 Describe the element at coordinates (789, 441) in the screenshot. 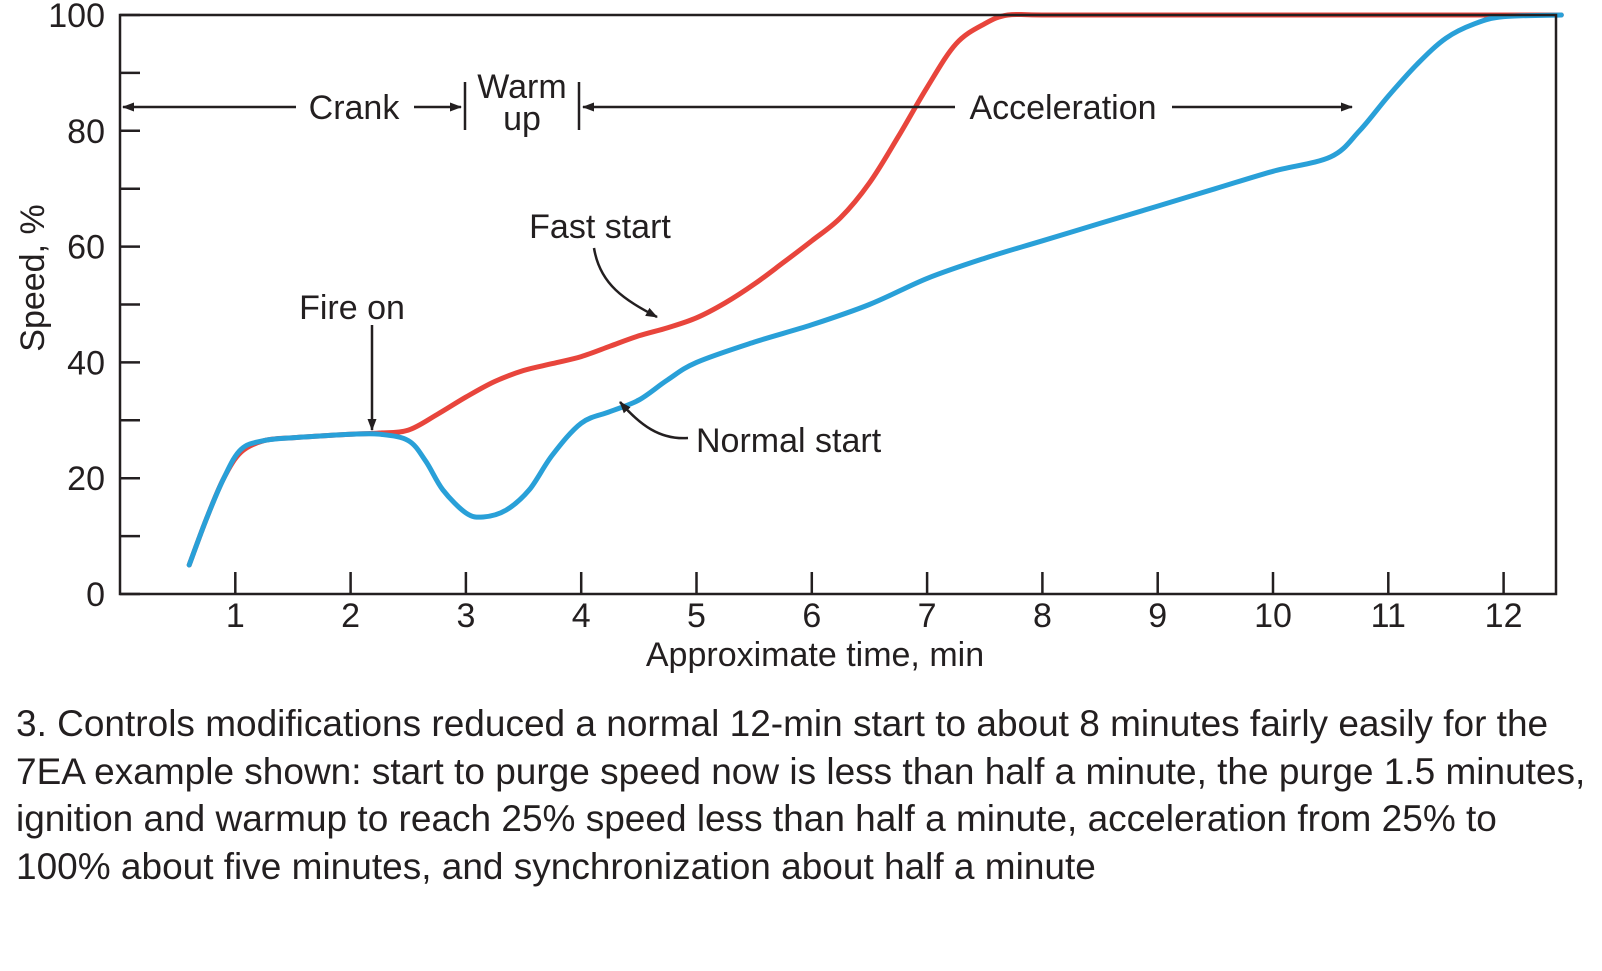

I see `normal-start-label: Normal start` at that location.